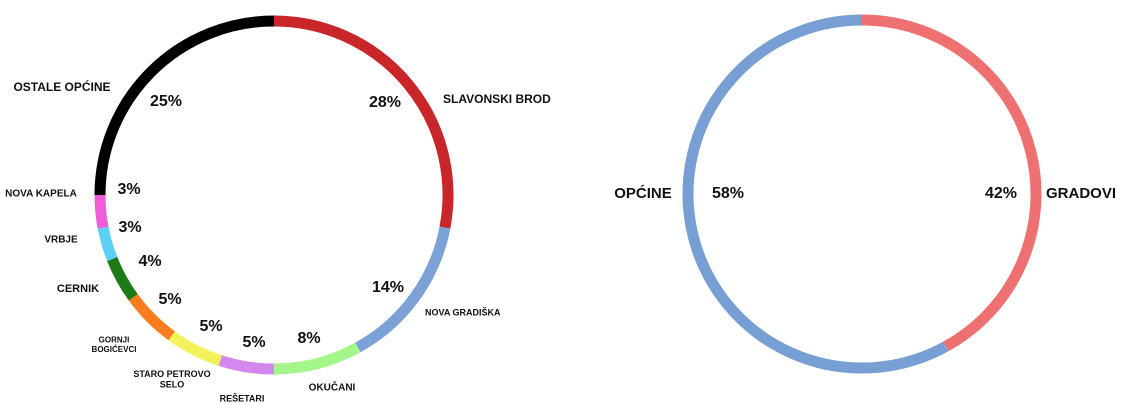 The height and width of the screenshot is (405, 1121). I want to click on data-label-cernik: 4%, so click(149, 261).